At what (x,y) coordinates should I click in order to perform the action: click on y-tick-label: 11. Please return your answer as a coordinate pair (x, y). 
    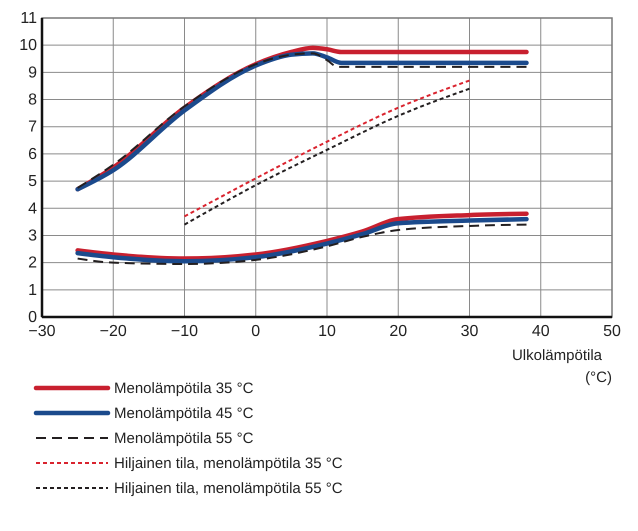
    Looking at the image, I should click on (29, 18).